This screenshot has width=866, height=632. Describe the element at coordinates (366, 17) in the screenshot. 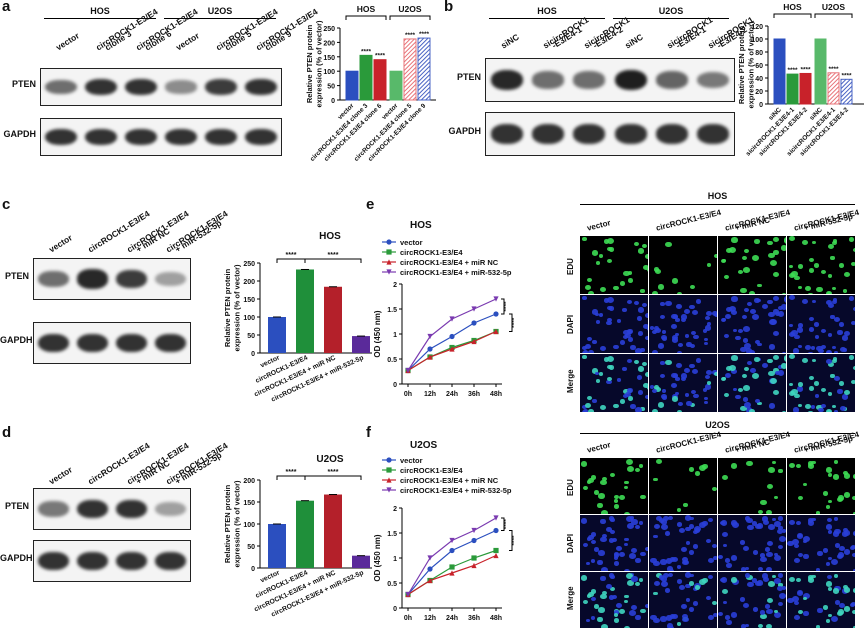

I see `group-bracket` at that location.